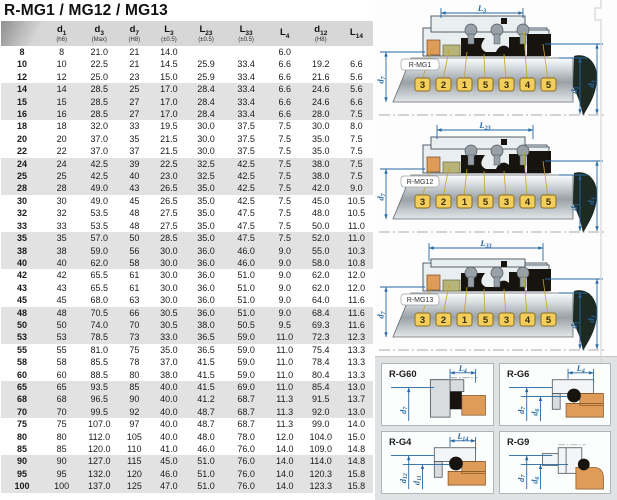 The height and width of the screenshot is (500, 617). Describe the element at coordinates (62, 387) in the screenshot. I see `table-cell: 65` at that location.